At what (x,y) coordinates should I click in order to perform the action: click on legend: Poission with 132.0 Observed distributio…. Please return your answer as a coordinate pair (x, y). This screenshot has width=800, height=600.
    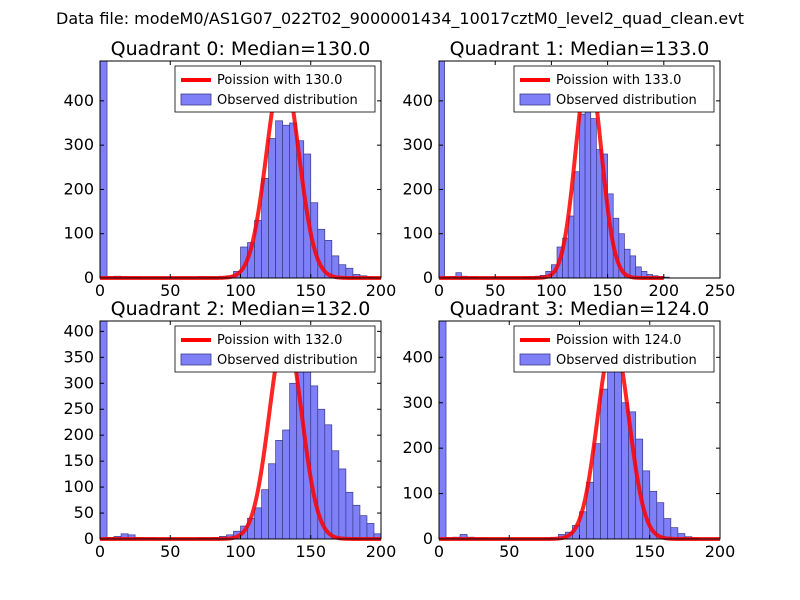
    Looking at the image, I should click on (275, 349).